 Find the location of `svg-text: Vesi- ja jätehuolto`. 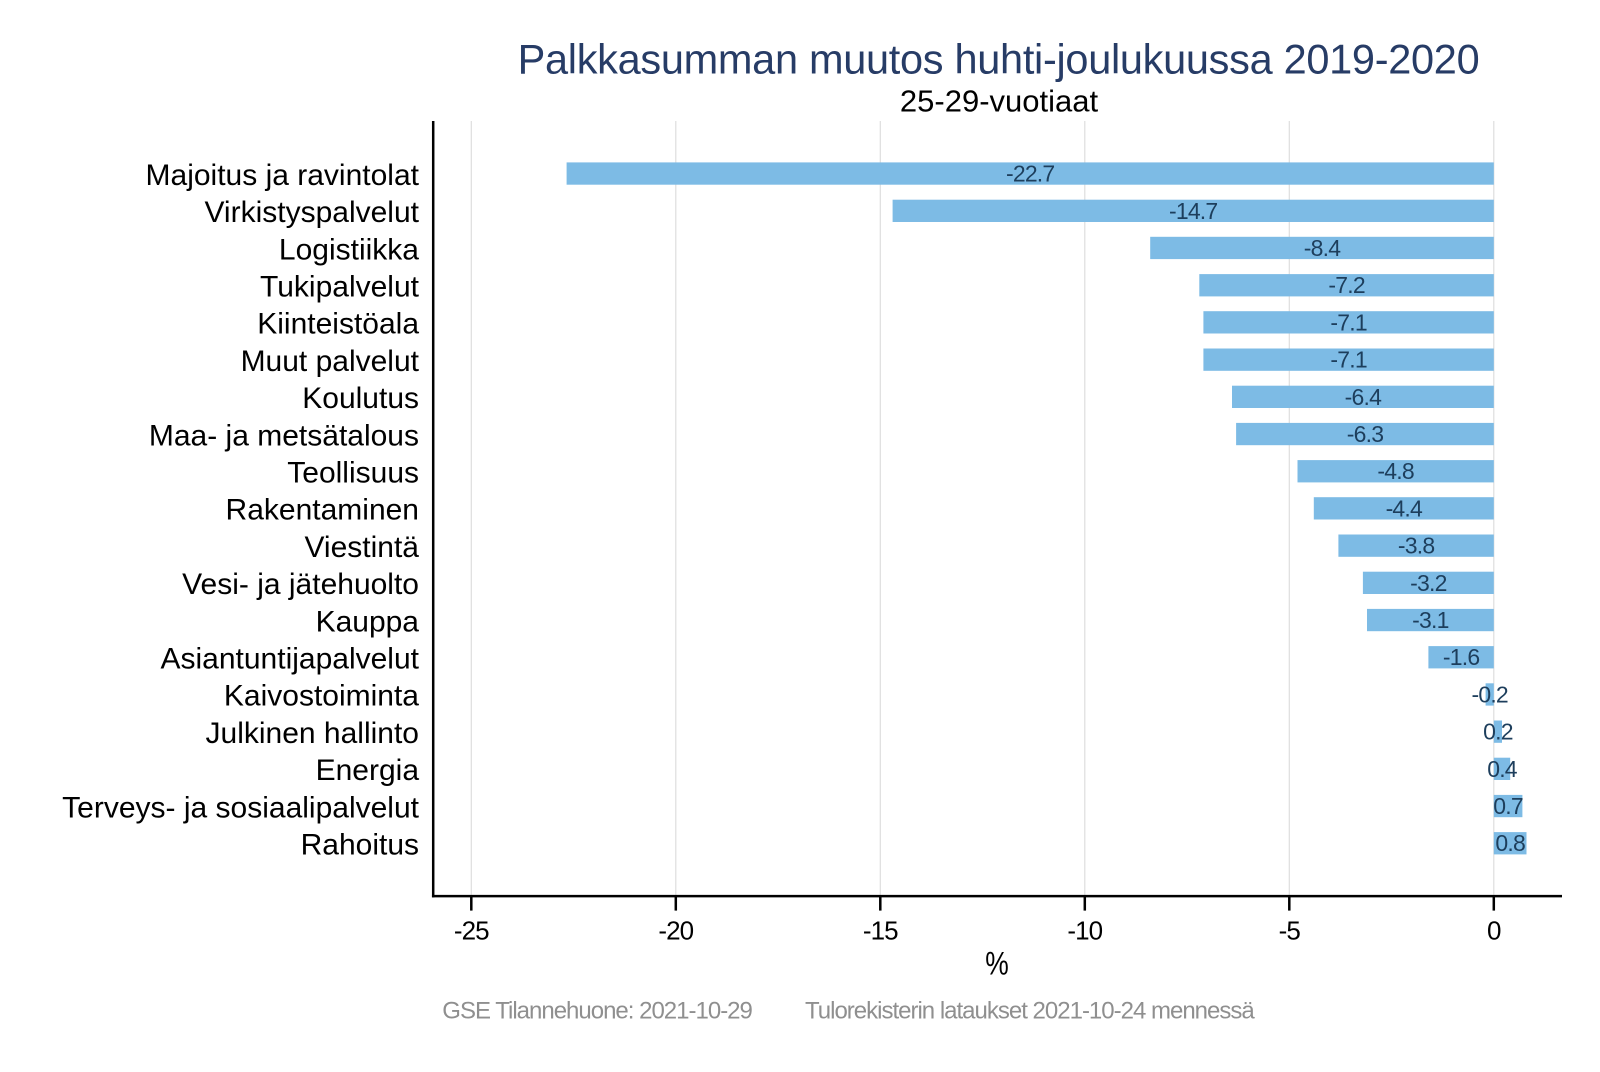

svg-text: Vesi- ja jätehuolto is located at coordinates (300, 584).